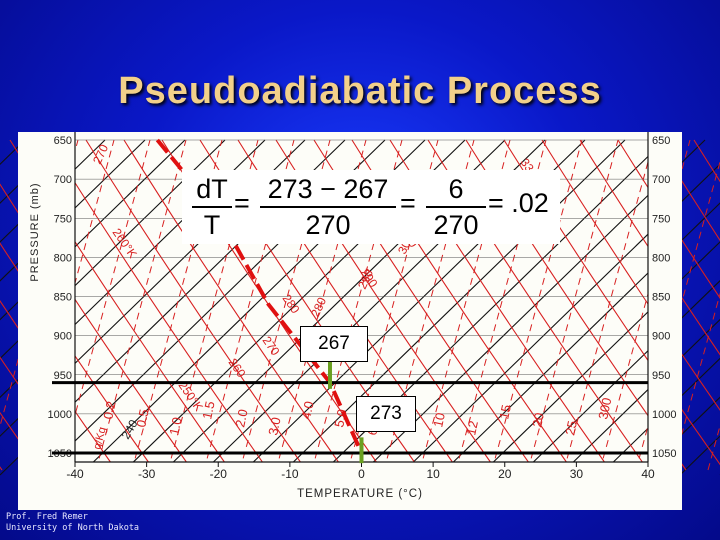 This screenshot has height=540, width=720. What do you see at coordinates (661, 141) in the screenshot?
I see `pressure-tick-right: 650` at bounding box center [661, 141].